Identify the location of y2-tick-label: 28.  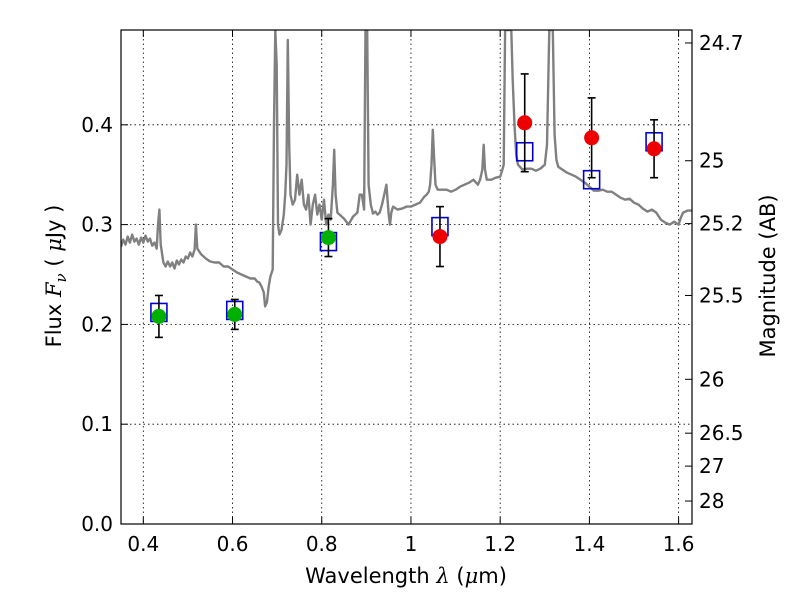
(711, 501).